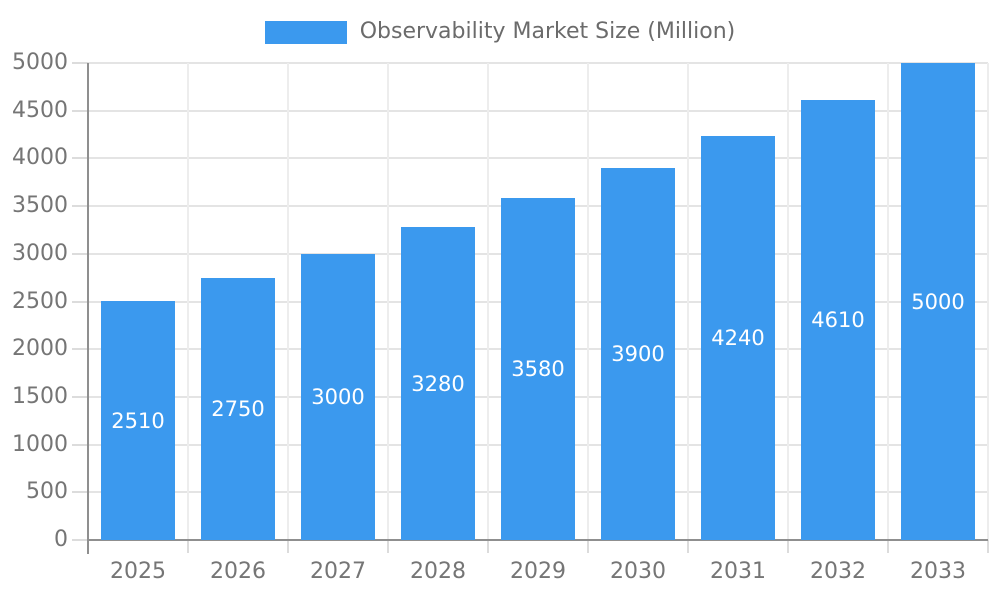 The width and height of the screenshot is (1000, 600). I want to click on bar-value-label: 3900, so click(638, 354).